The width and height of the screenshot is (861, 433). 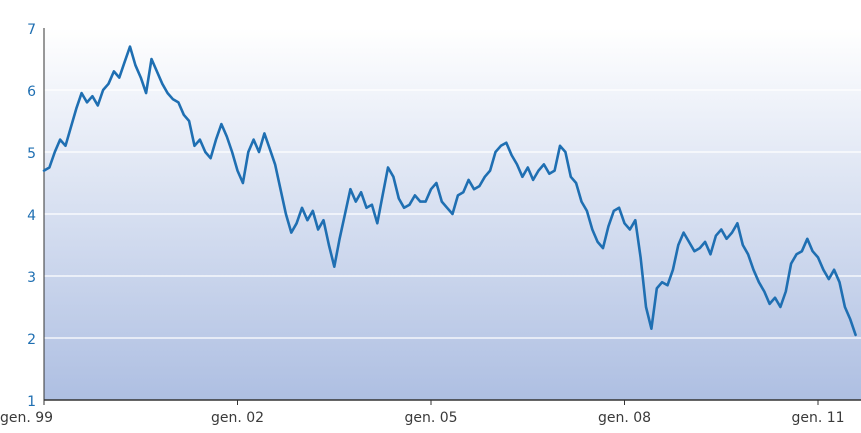 What do you see at coordinates (26, 418) in the screenshot?
I see `x-tick-label: gen. 99` at bounding box center [26, 418].